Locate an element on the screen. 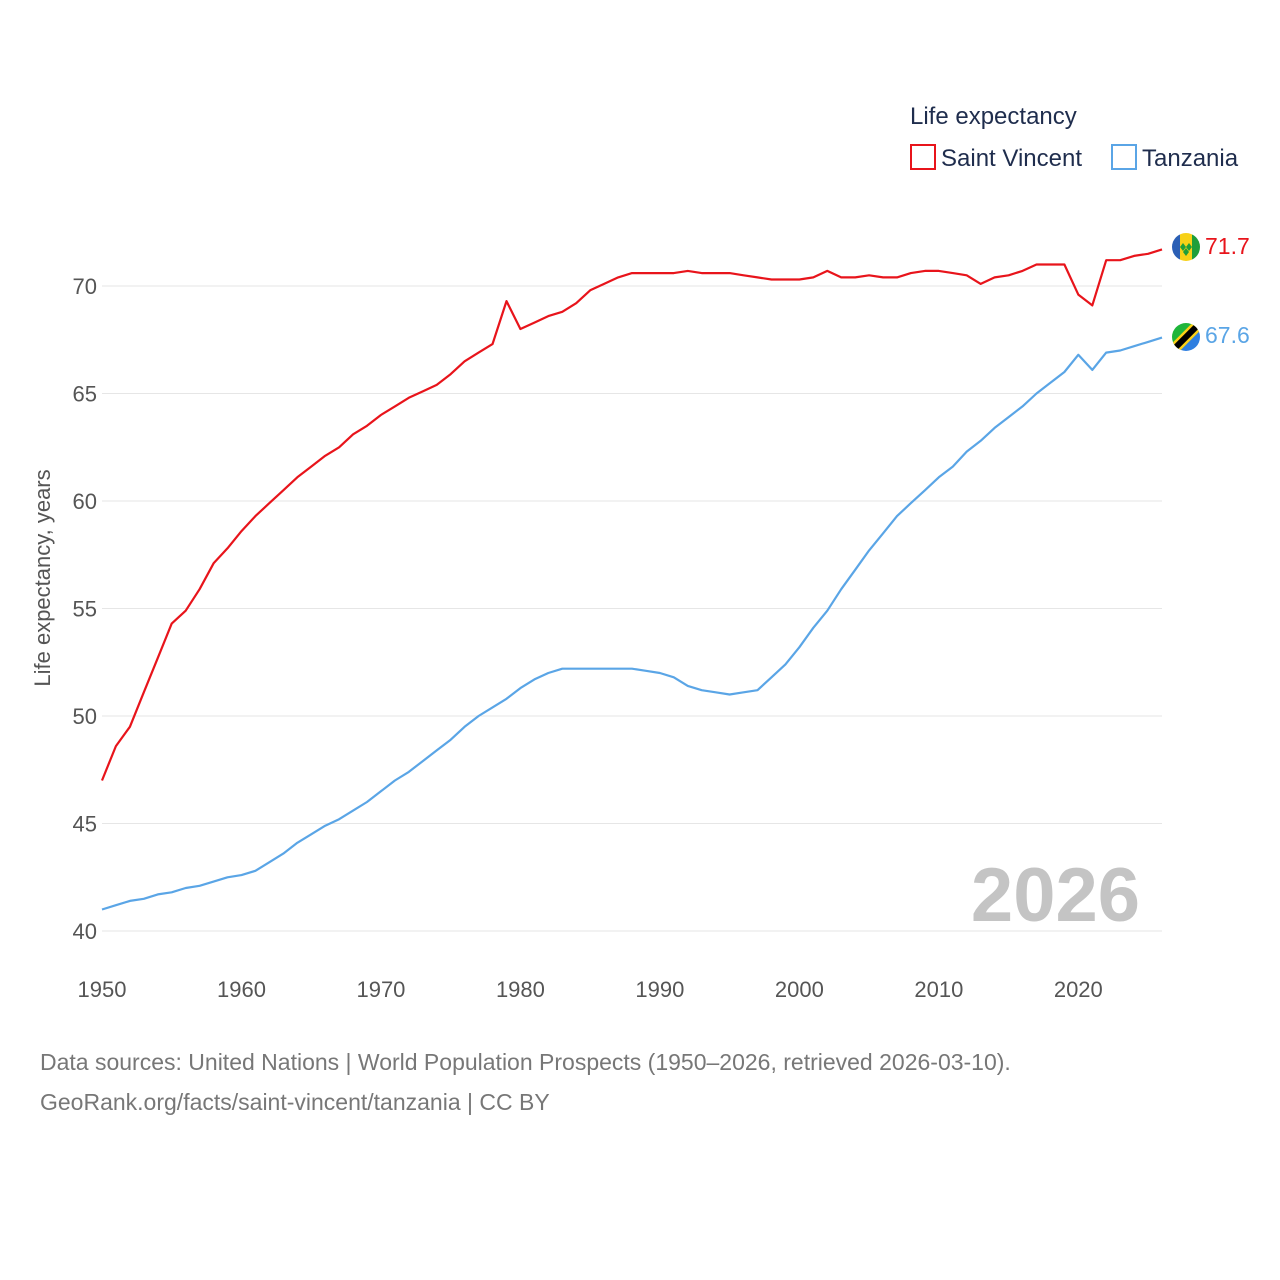  y-tick-label: 65 is located at coordinates (85, 394).